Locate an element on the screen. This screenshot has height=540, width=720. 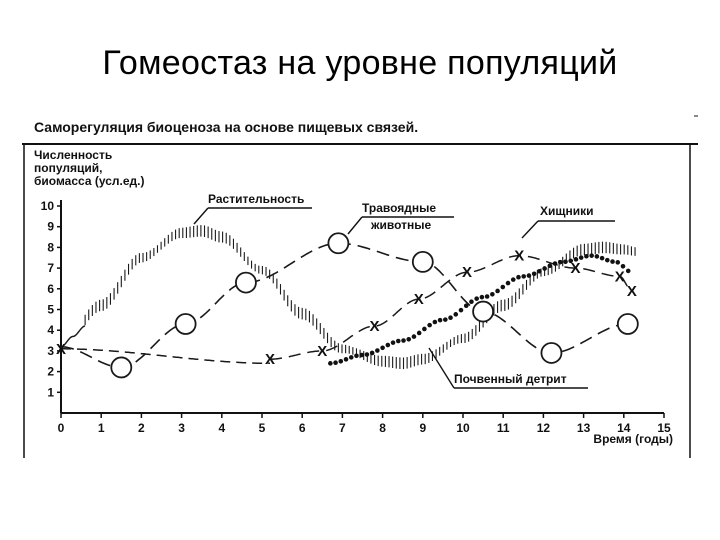
x-tick-label: 7 is located at coordinates (342, 428).